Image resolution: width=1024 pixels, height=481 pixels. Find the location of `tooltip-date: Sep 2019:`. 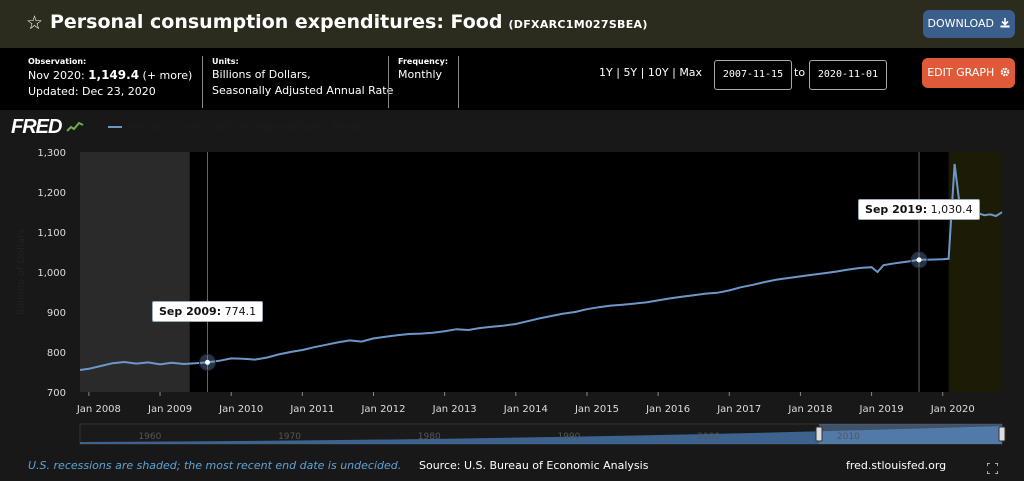

tooltip-date: Sep 2019: is located at coordinates (896, 209).